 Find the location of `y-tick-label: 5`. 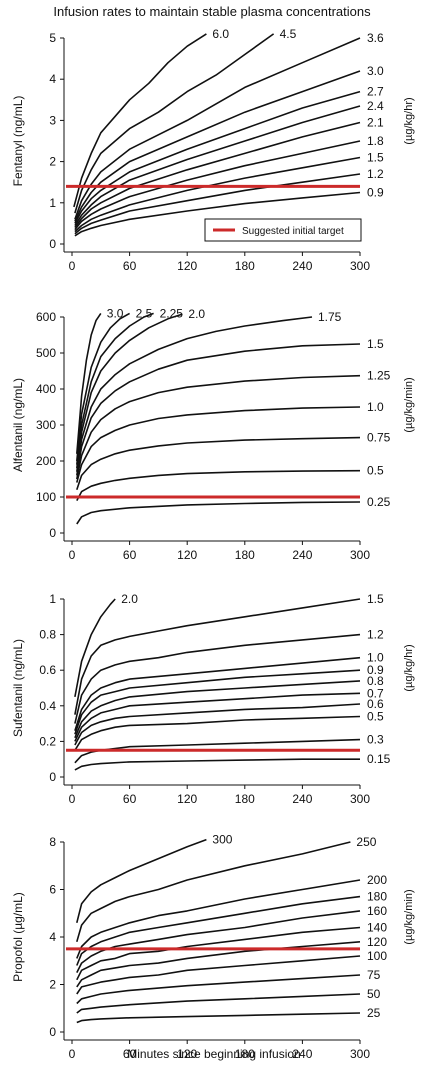

y-tick-label: 5 is located at coordinates (52, 38).